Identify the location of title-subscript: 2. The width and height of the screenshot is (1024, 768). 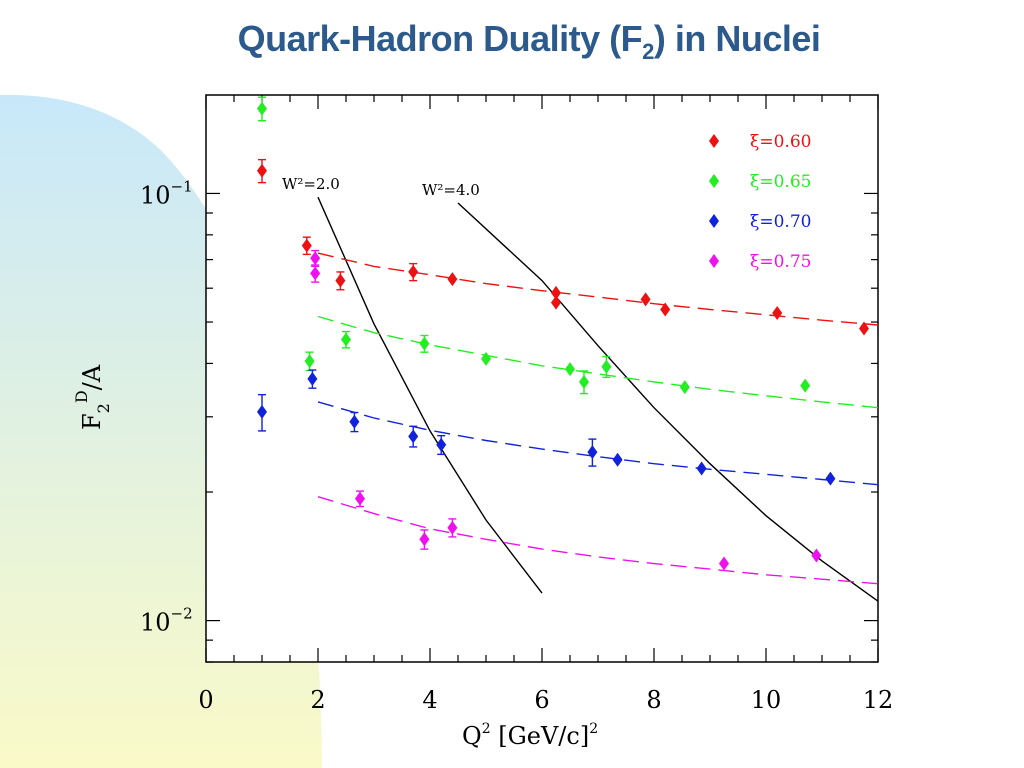
(648, 52).